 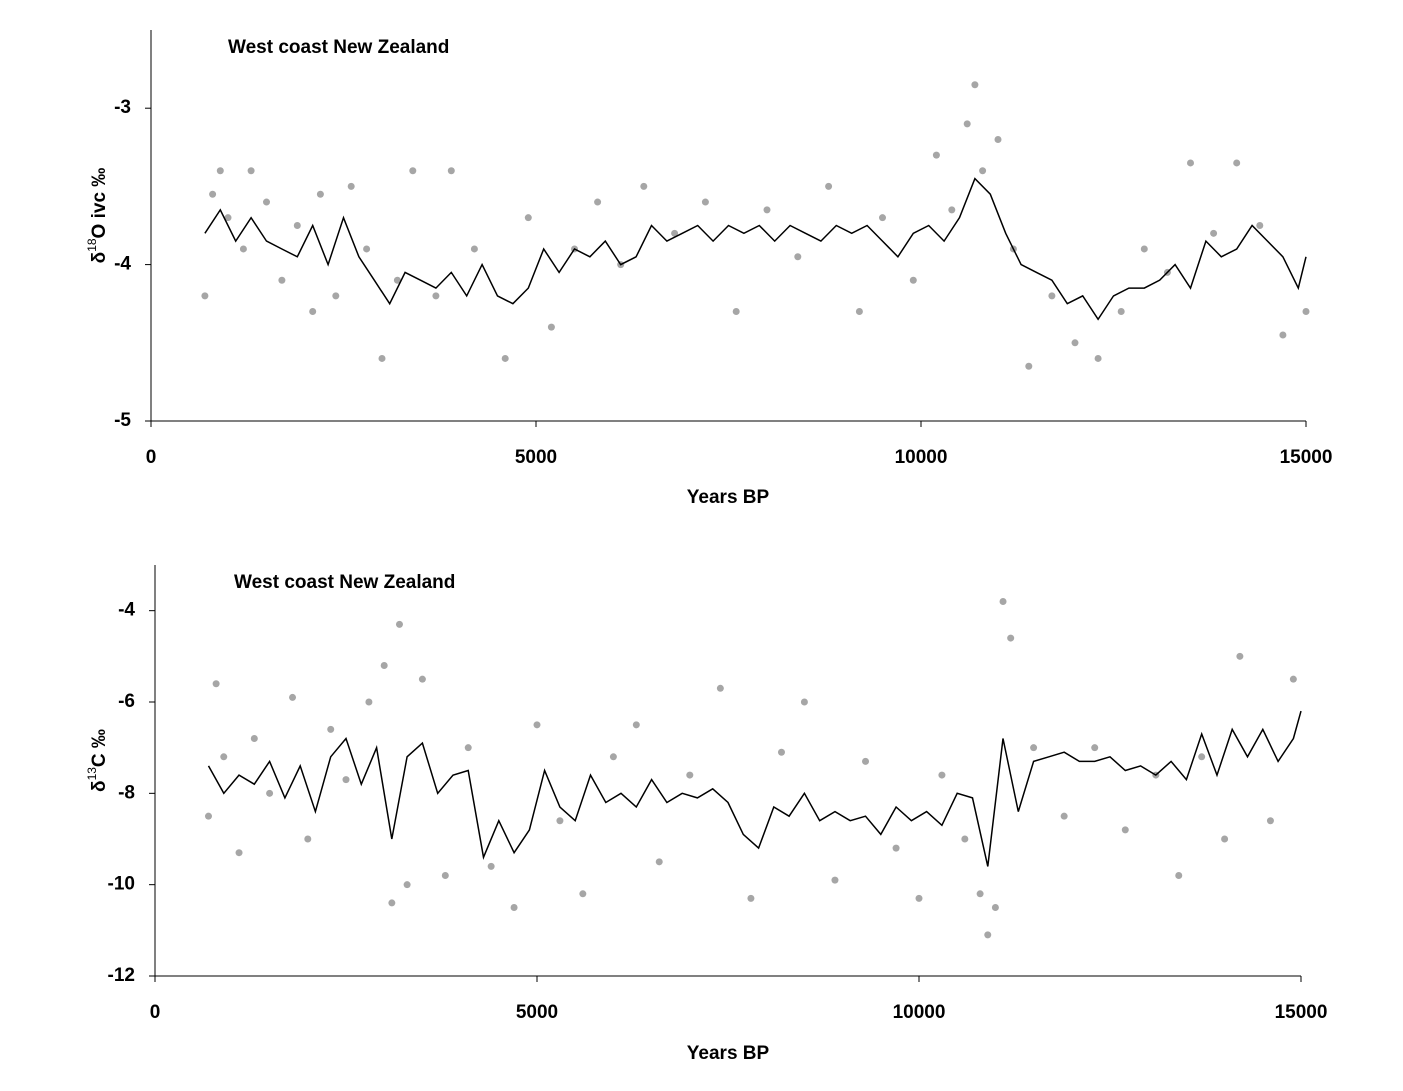 I want to click on y-label-sup: 18, so click(x=92, y=245).